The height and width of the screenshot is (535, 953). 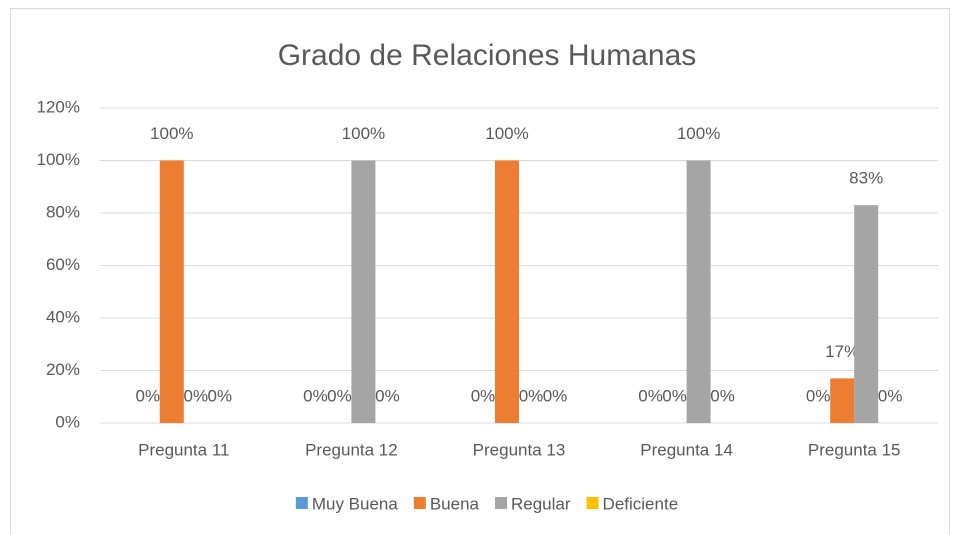 What do you see at coordinates (63, 369) in the screenshot?
I see `y-tick-label: 20%` at bounding box center [63, 369].